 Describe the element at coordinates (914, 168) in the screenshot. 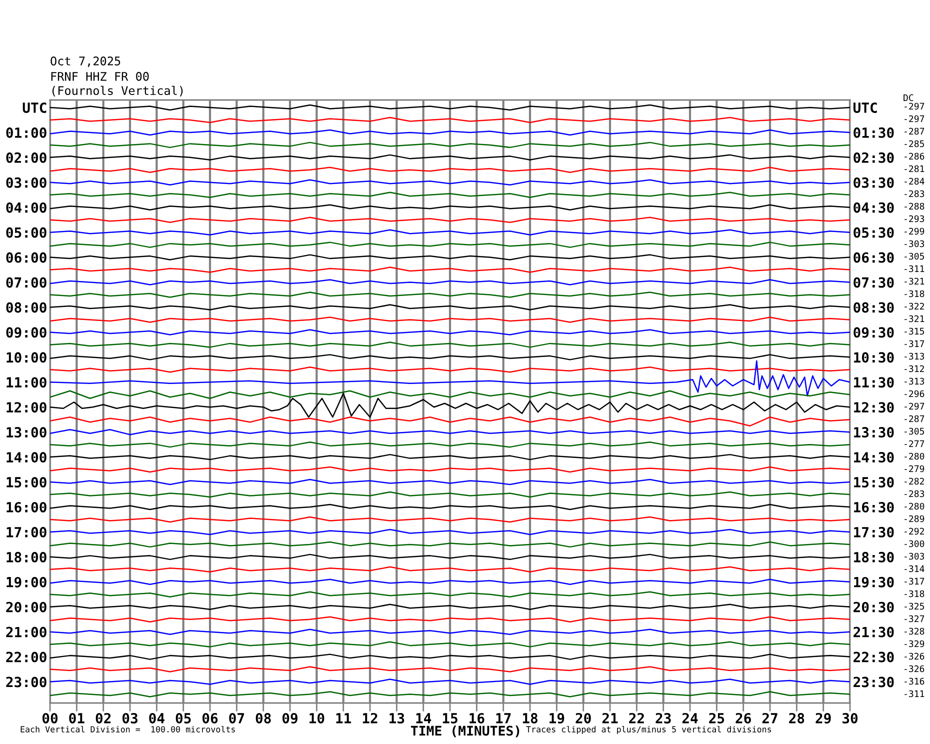

I see `text: -281` at that location.